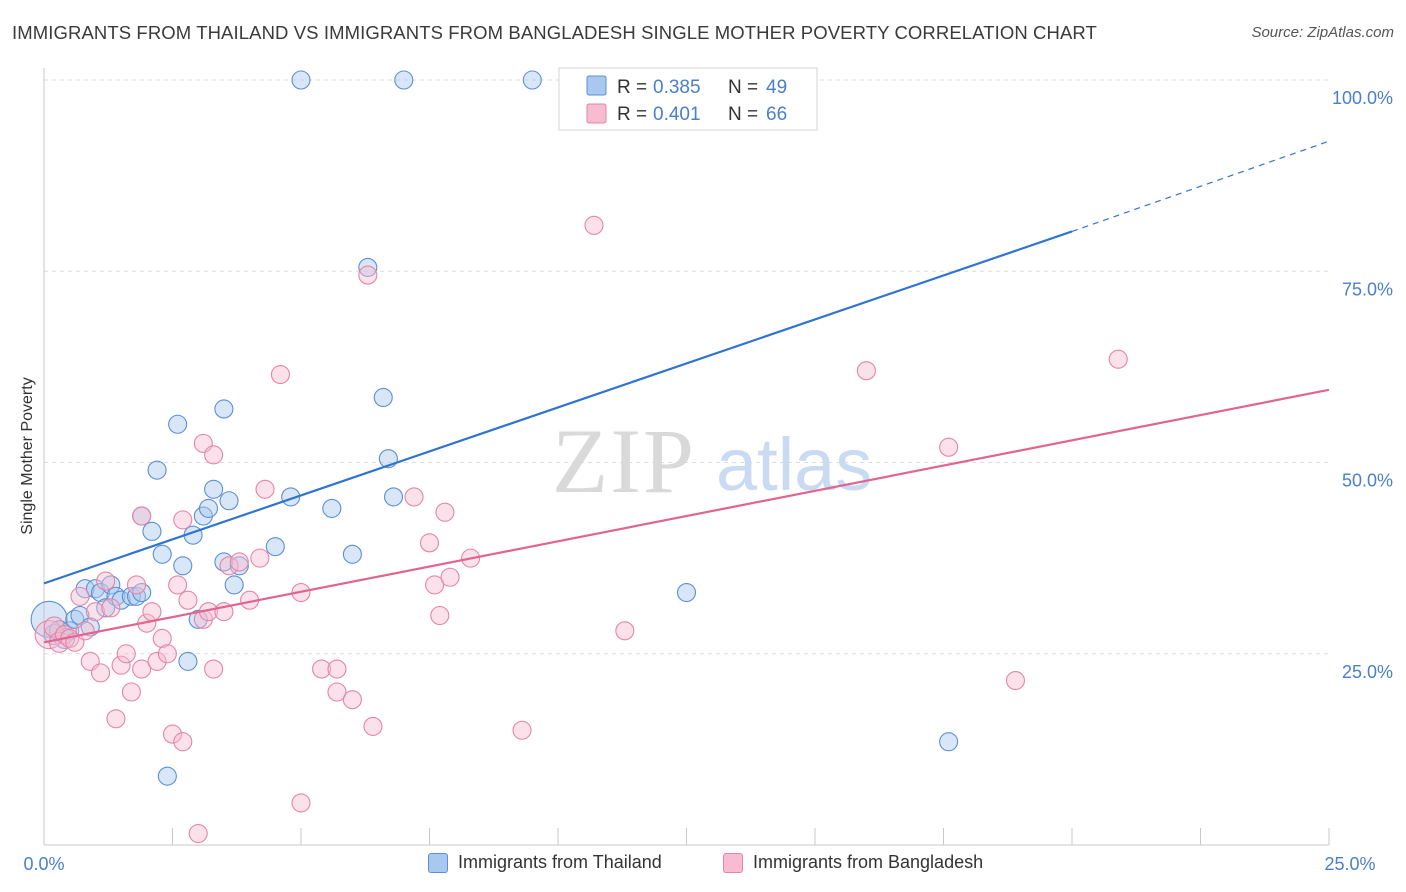  Describe the element at coordinates (1200, 186) in the screenshot. I see `thailand-trend-extension` at that location.